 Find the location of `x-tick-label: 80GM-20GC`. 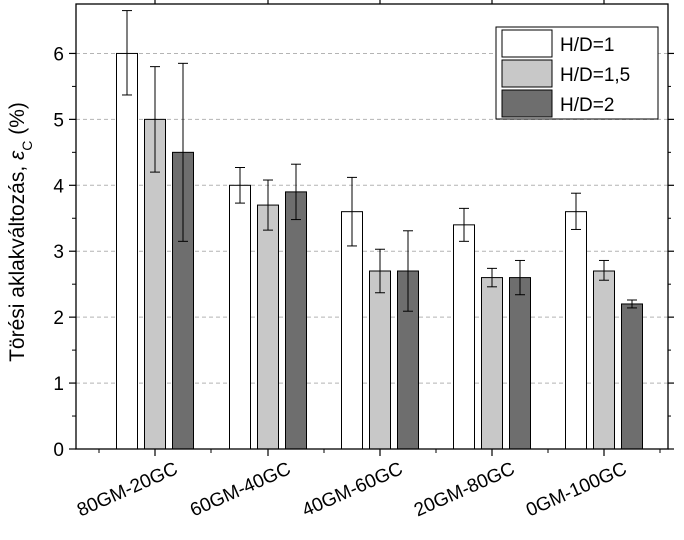

x-tick-label: 80GM-20GC is located at coordinates (127, 489).